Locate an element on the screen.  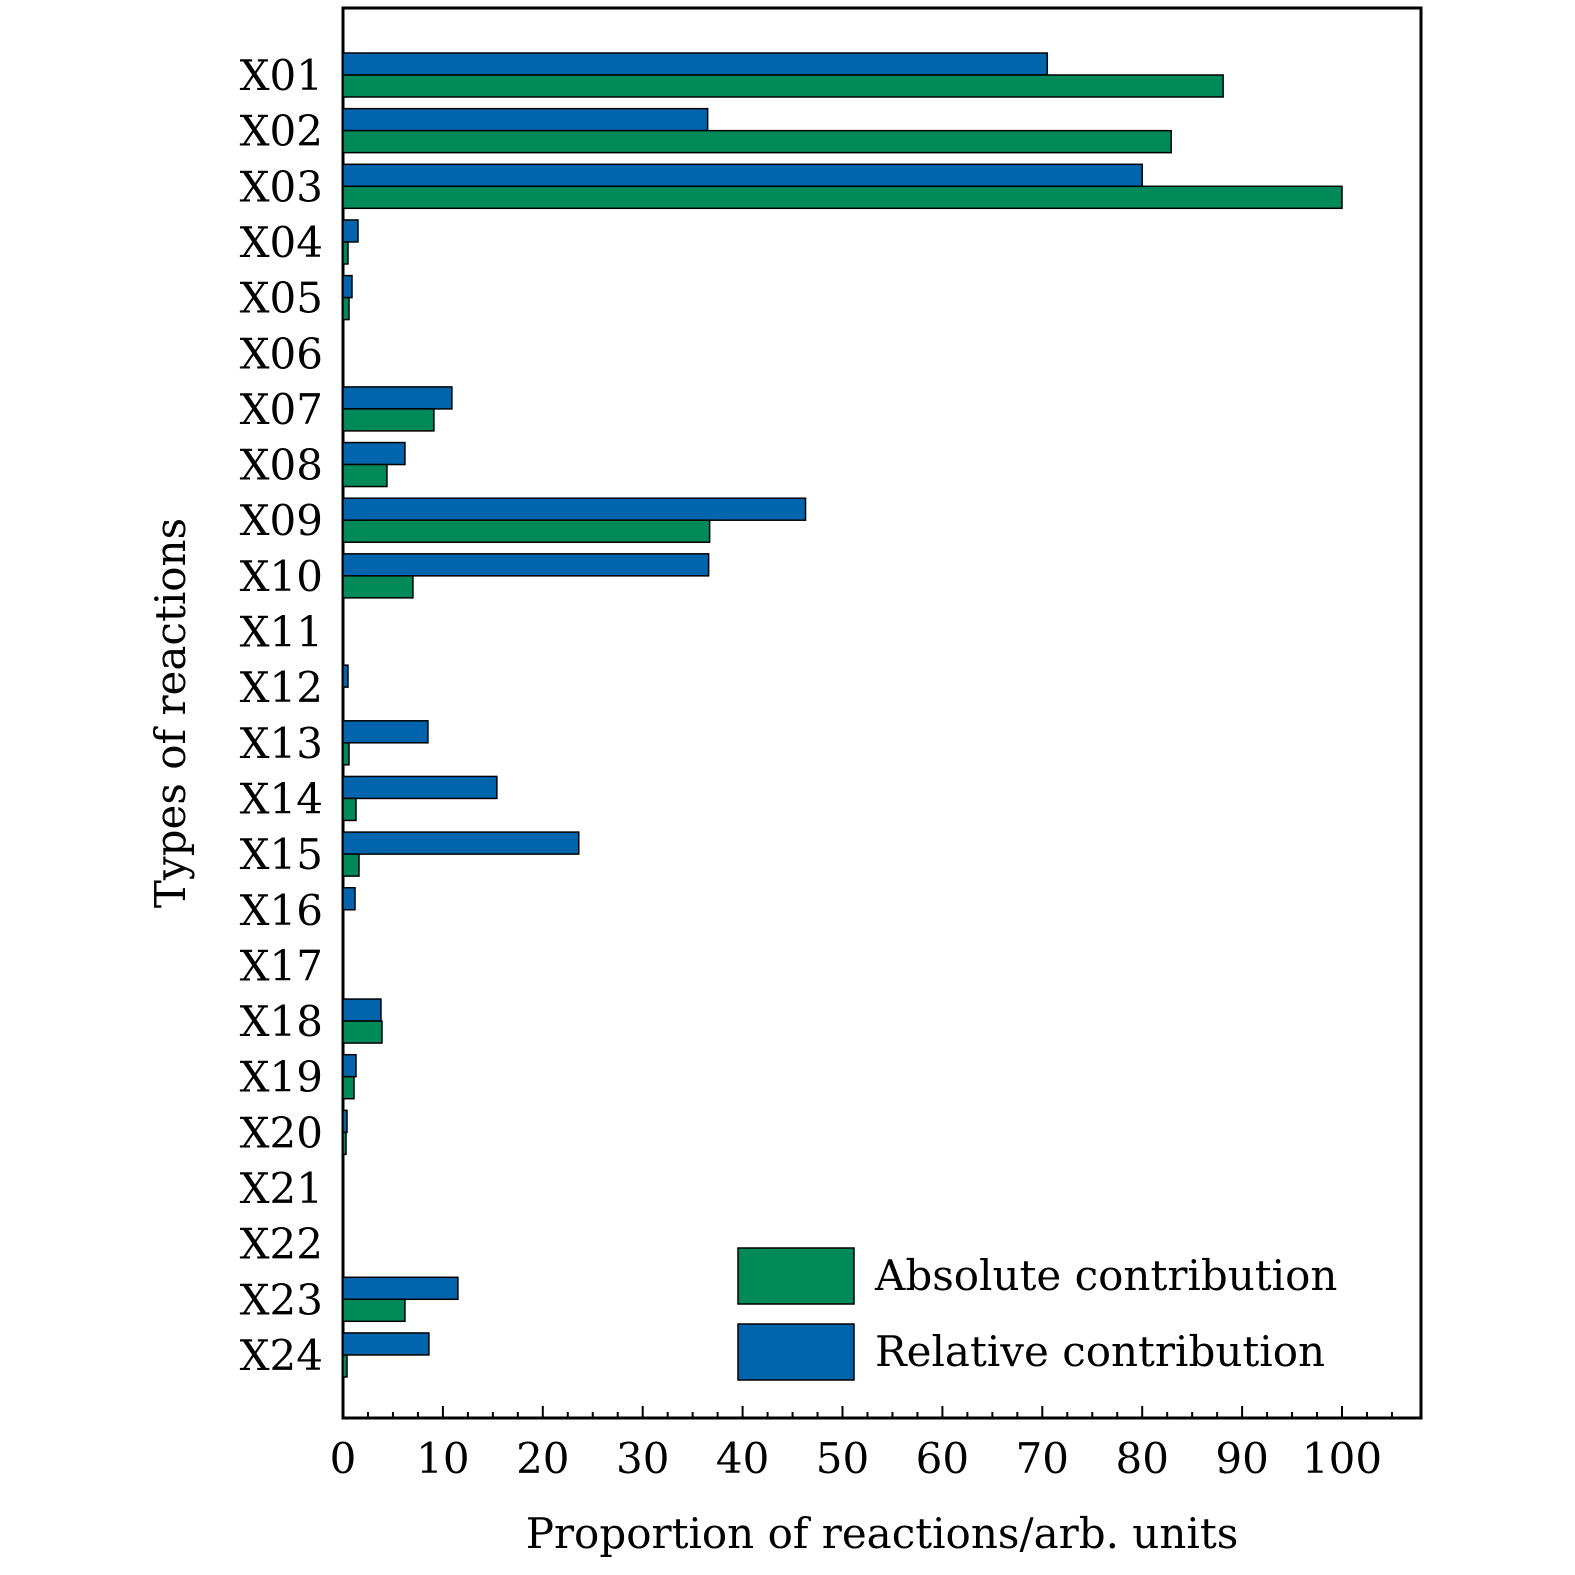
x-tick-label: 50 is located at coordinates (842, 1458).